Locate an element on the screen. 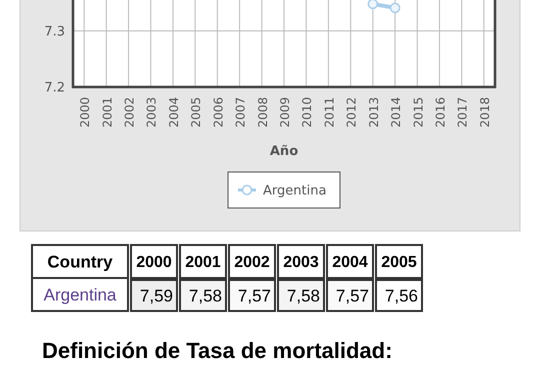  x-tick-label: 2007 is located at coordinates (241, 112).